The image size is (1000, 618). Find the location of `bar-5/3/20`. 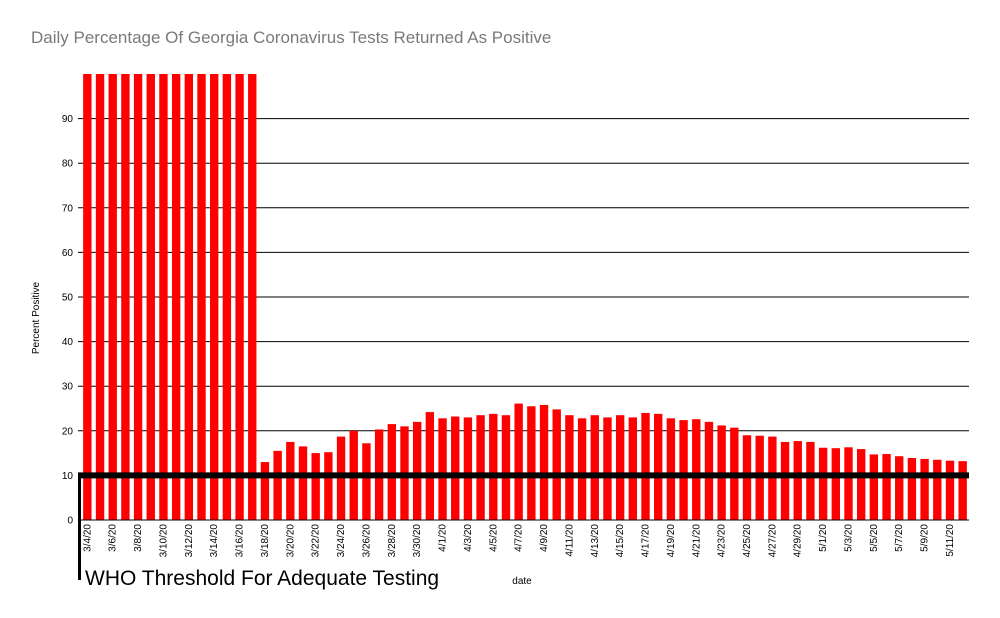

bar-5/3/20 is located at coordinates (848, 483).